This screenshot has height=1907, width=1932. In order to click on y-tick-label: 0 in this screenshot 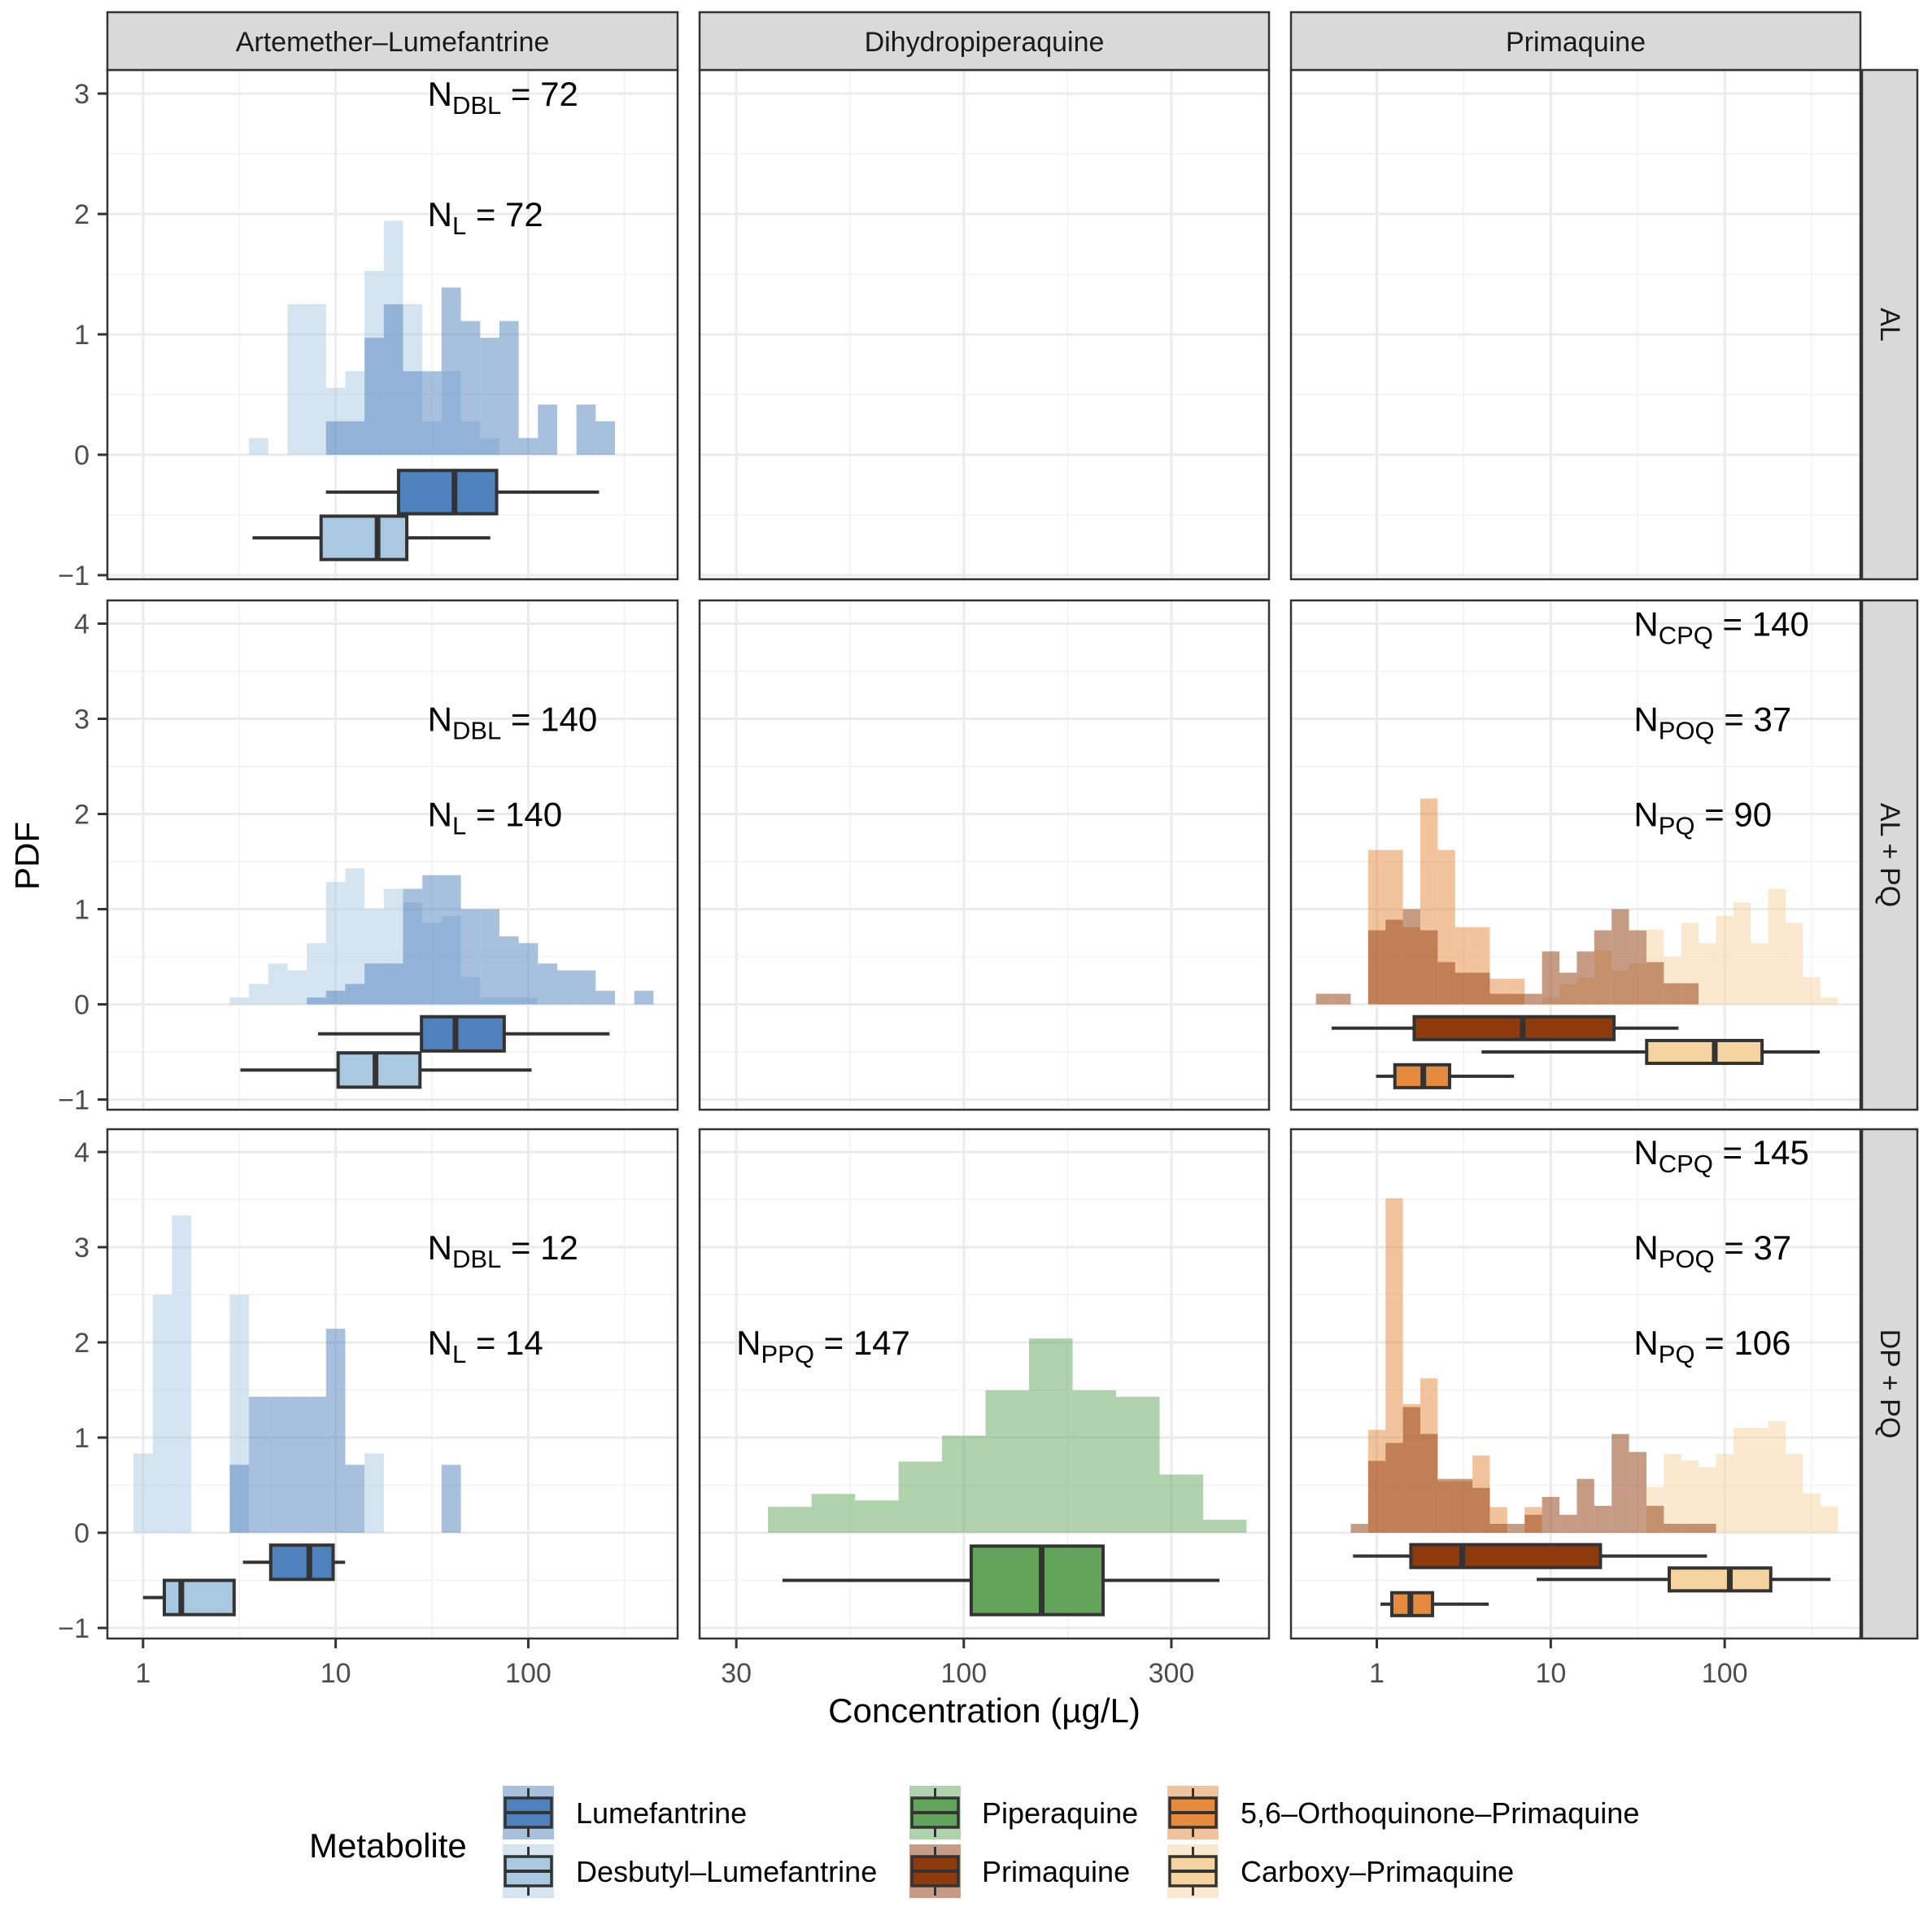, I will do `click(82, 1004)`.